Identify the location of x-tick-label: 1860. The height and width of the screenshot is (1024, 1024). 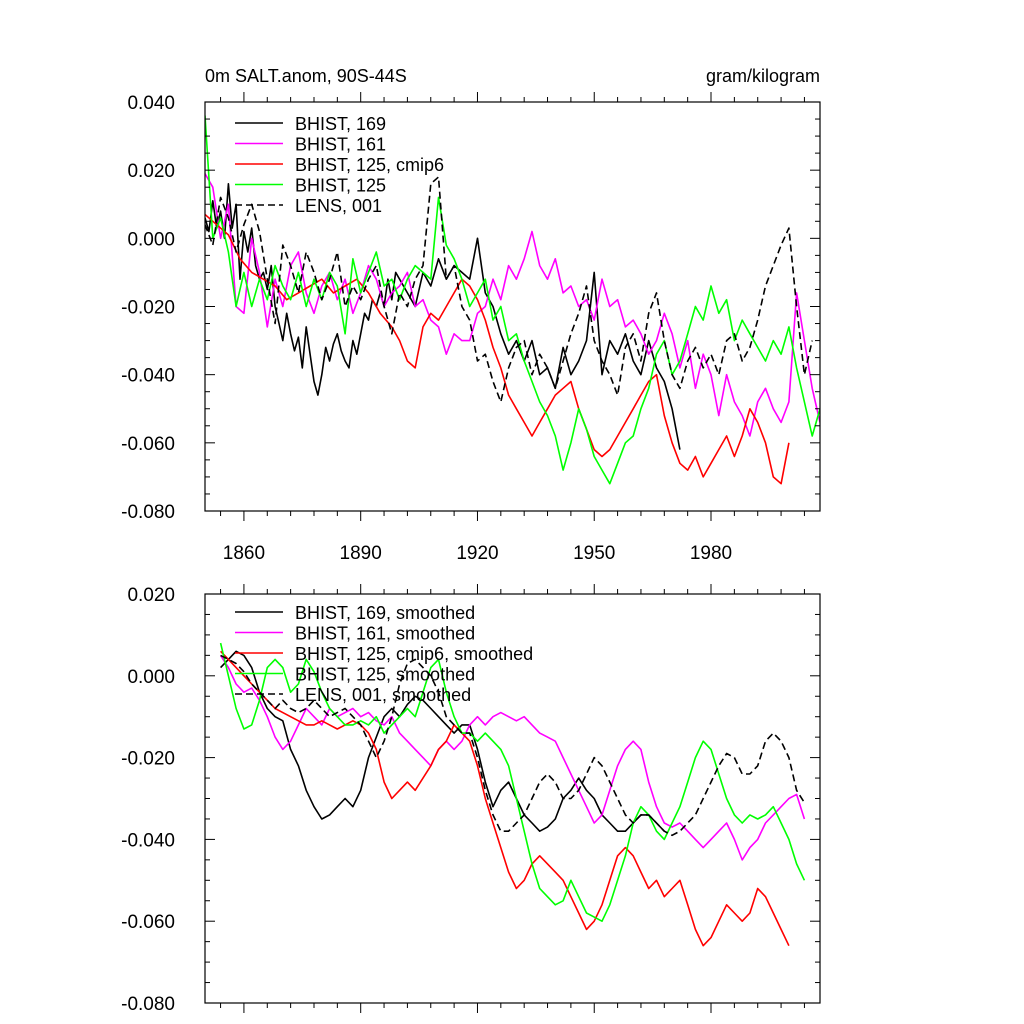
(244, 553).